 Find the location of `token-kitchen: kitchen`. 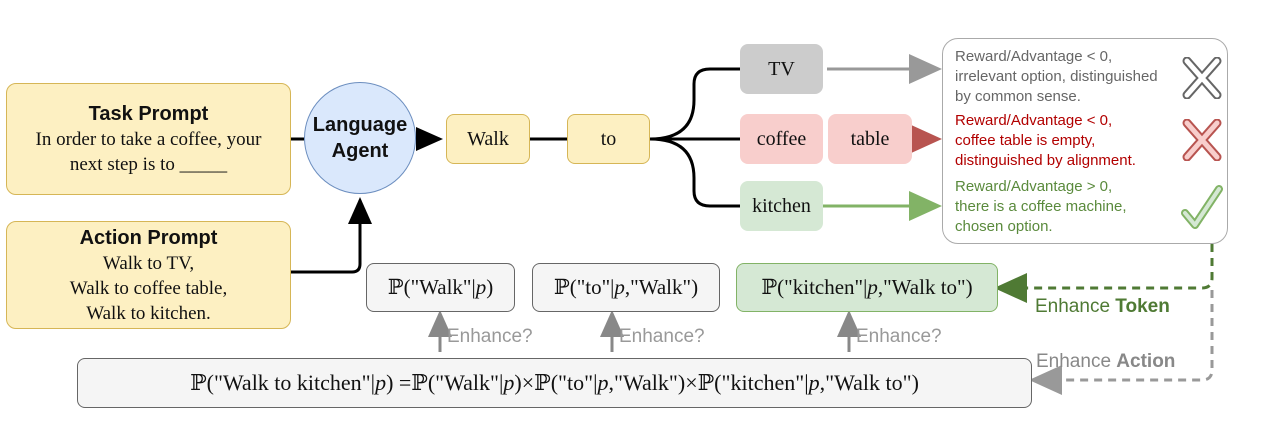

token-kitchen: kitchen is located at coordinates (781, 206).